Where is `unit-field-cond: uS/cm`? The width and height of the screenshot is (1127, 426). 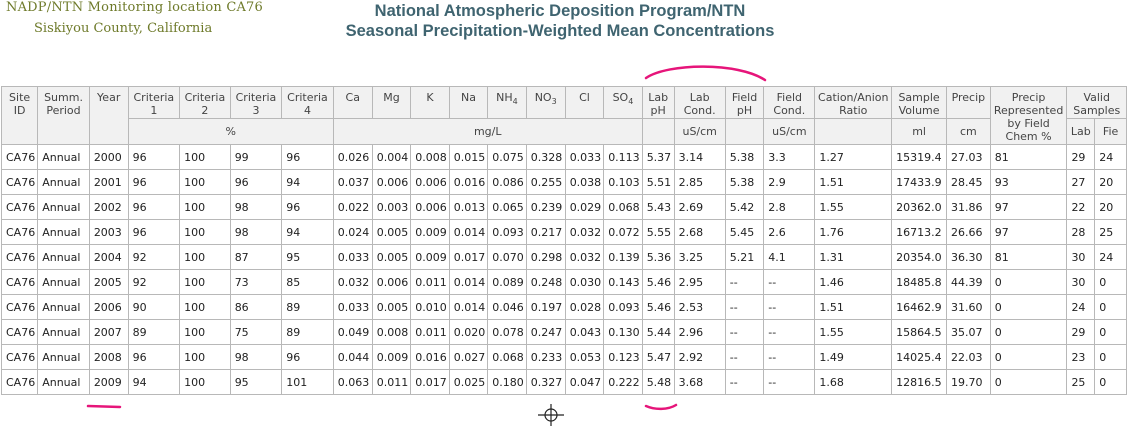 unit-field-cond: uS/cm is located at coordinates (789, 131).